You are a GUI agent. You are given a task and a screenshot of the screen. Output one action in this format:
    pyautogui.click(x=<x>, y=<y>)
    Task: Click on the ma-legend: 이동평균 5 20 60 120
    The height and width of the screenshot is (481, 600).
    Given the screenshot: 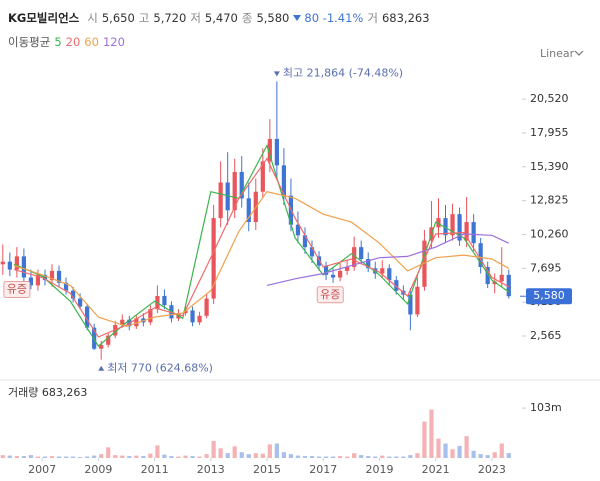 What is the action you would take?
    pyautogui.click(x=66, y=42)
    